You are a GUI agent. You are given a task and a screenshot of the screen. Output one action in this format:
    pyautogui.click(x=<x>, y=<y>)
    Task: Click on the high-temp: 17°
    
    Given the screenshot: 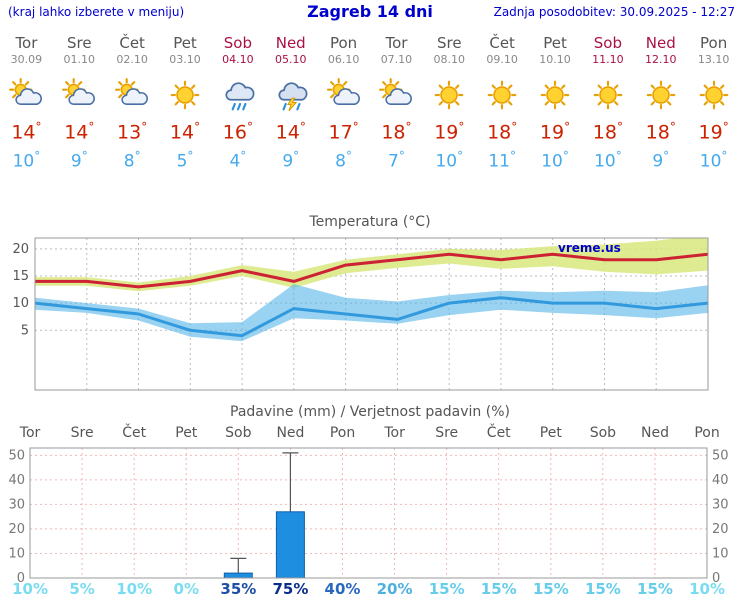 What is the action you would take?
    pyautogui.click(x=343, y=132)
    